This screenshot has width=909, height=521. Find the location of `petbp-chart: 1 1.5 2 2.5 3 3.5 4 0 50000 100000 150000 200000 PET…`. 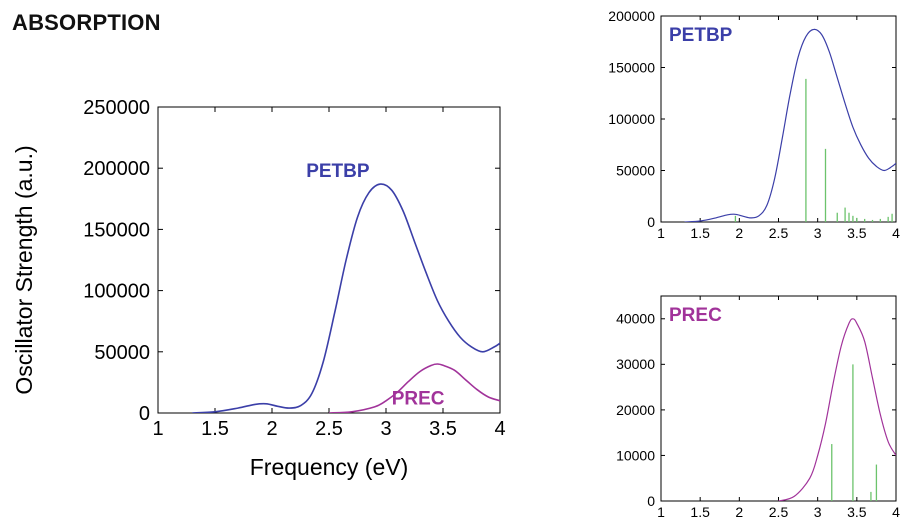

petbp-chart: 1 1.5 2 2.5 3 3.5 4 0 50000 100000 150000 200000 PET… is located at coordinates (754, 124).